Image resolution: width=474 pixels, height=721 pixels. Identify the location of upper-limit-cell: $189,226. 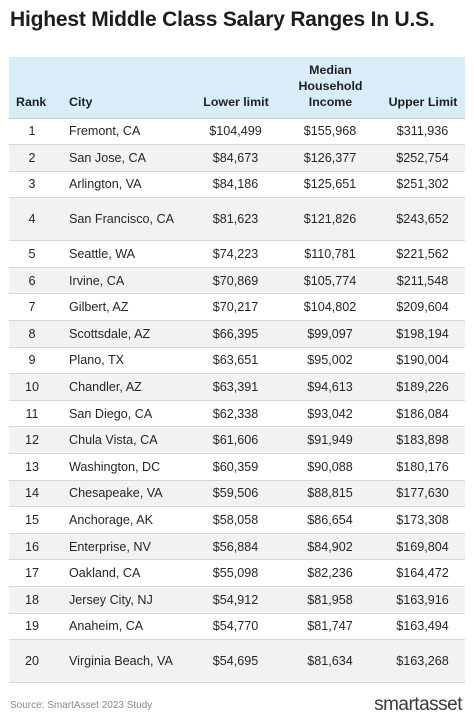
(423, 387).